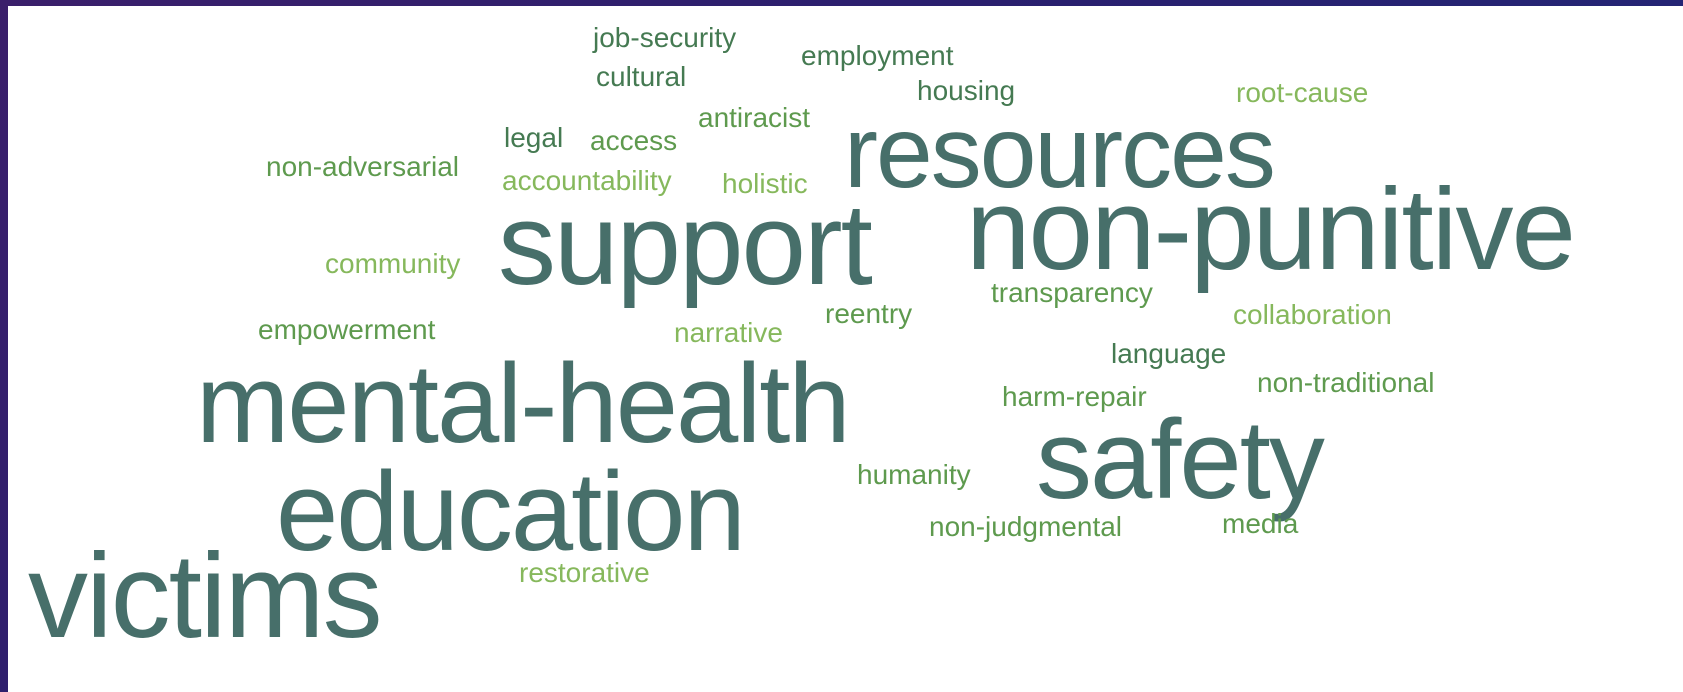 The height and width of the screenshot is (692, 1683). What do you see at coordinates (392, 264) in the screenshot?
I see `word-community: community` at bounding box center [392, 264].